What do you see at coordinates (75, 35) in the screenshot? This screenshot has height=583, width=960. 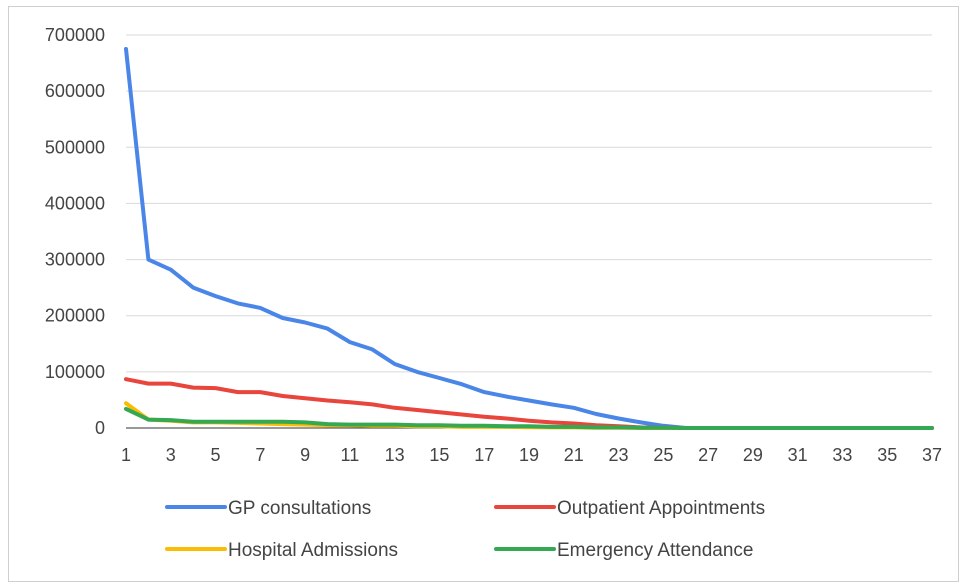 I see `y-tick-label: 700000` at bounding box center [75, 35].